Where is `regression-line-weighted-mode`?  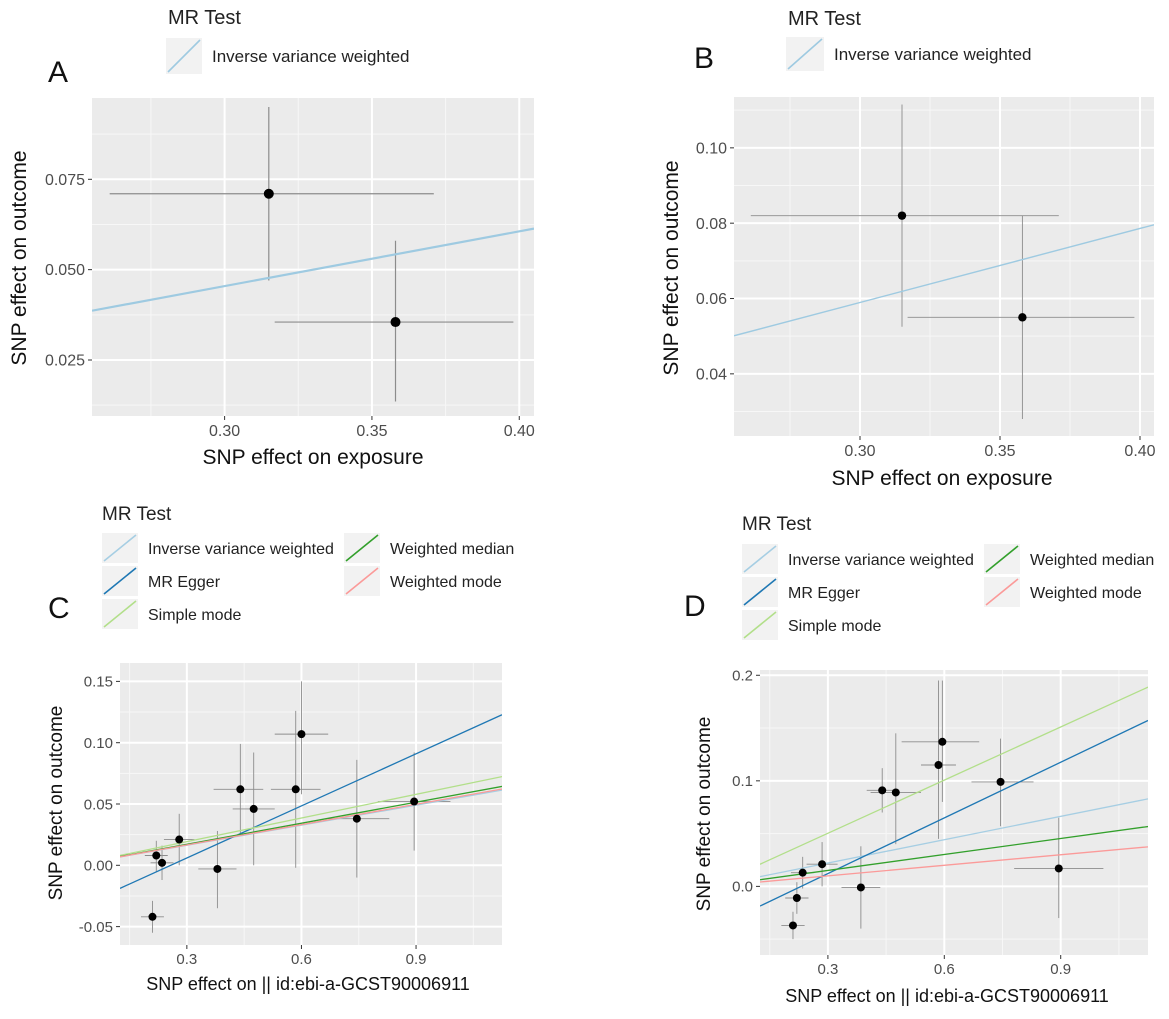 regression-line-weighted-mode is located at coordinates (311, 823).